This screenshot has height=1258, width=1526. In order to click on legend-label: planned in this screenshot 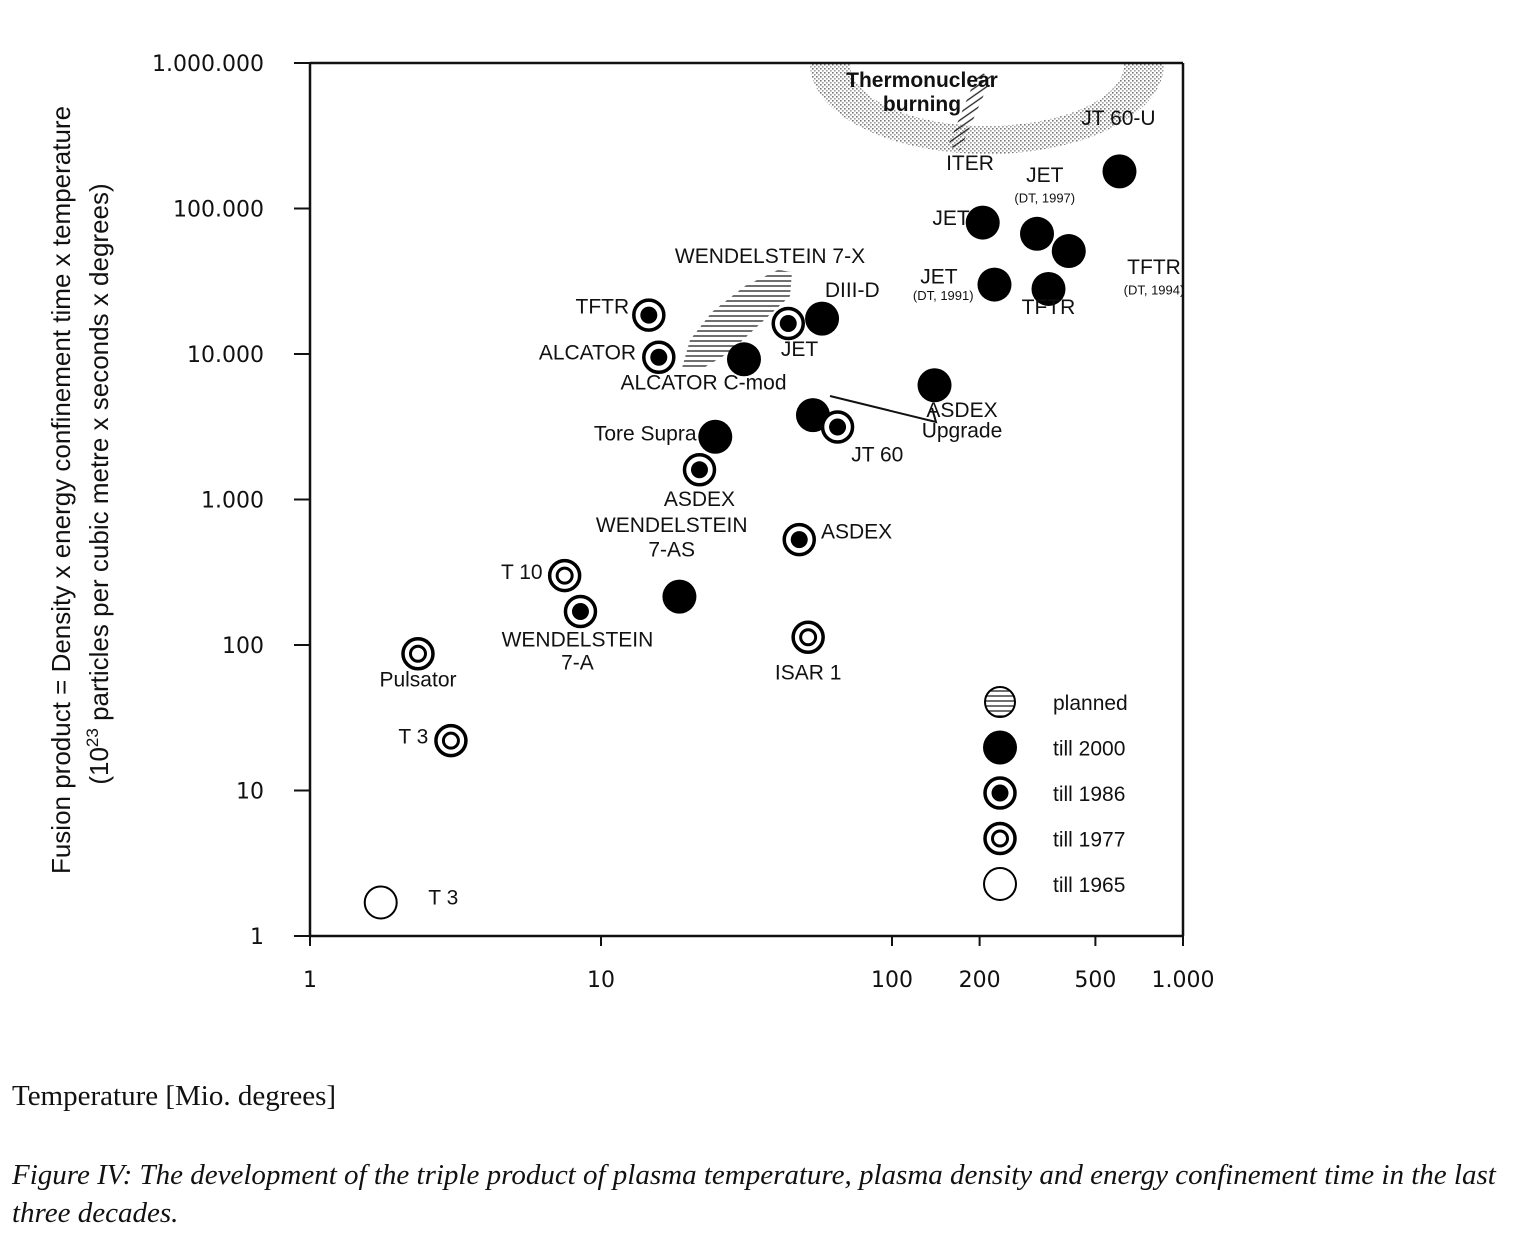, I will do `click(1090, 703)`.